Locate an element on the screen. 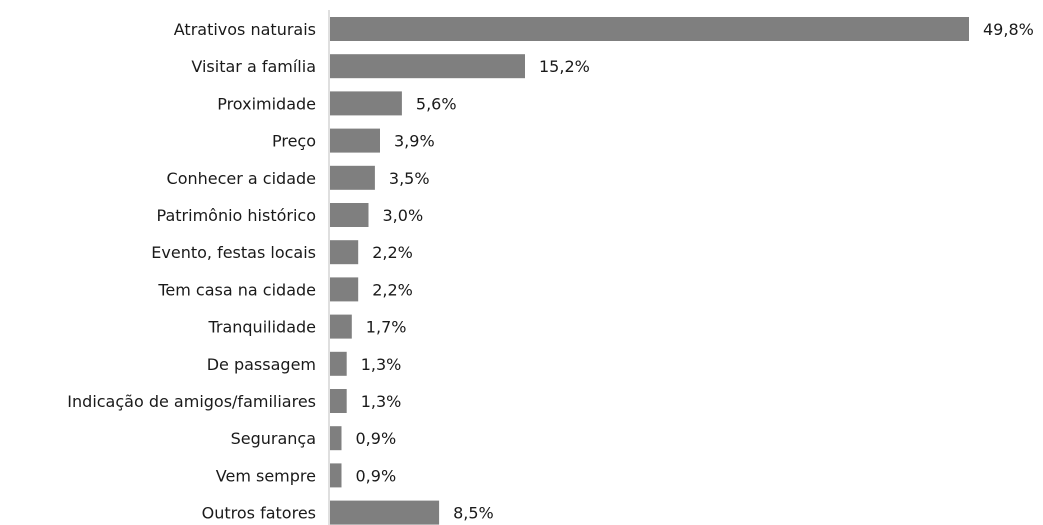  category-label: Preço is located at coordinates (294, 141).